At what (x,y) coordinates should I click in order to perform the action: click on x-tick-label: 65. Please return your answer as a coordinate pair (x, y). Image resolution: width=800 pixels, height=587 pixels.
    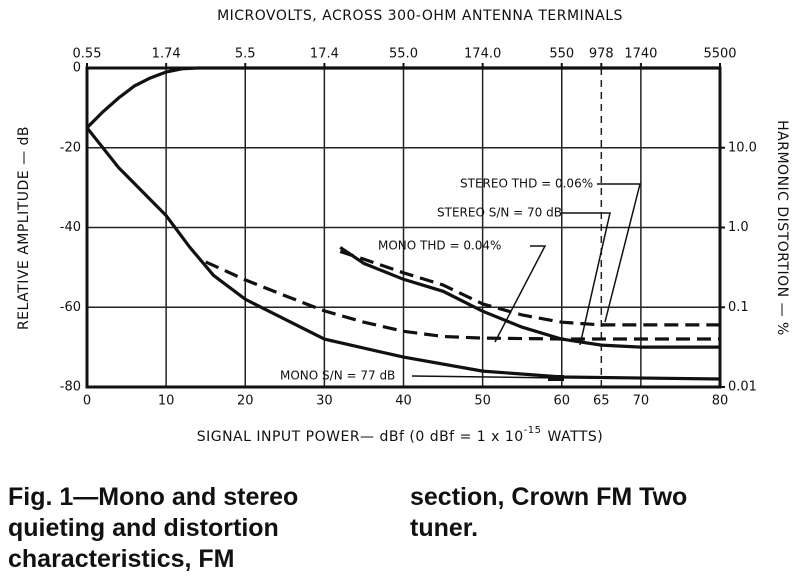
    Looking at the image, I should click on (601, 401).